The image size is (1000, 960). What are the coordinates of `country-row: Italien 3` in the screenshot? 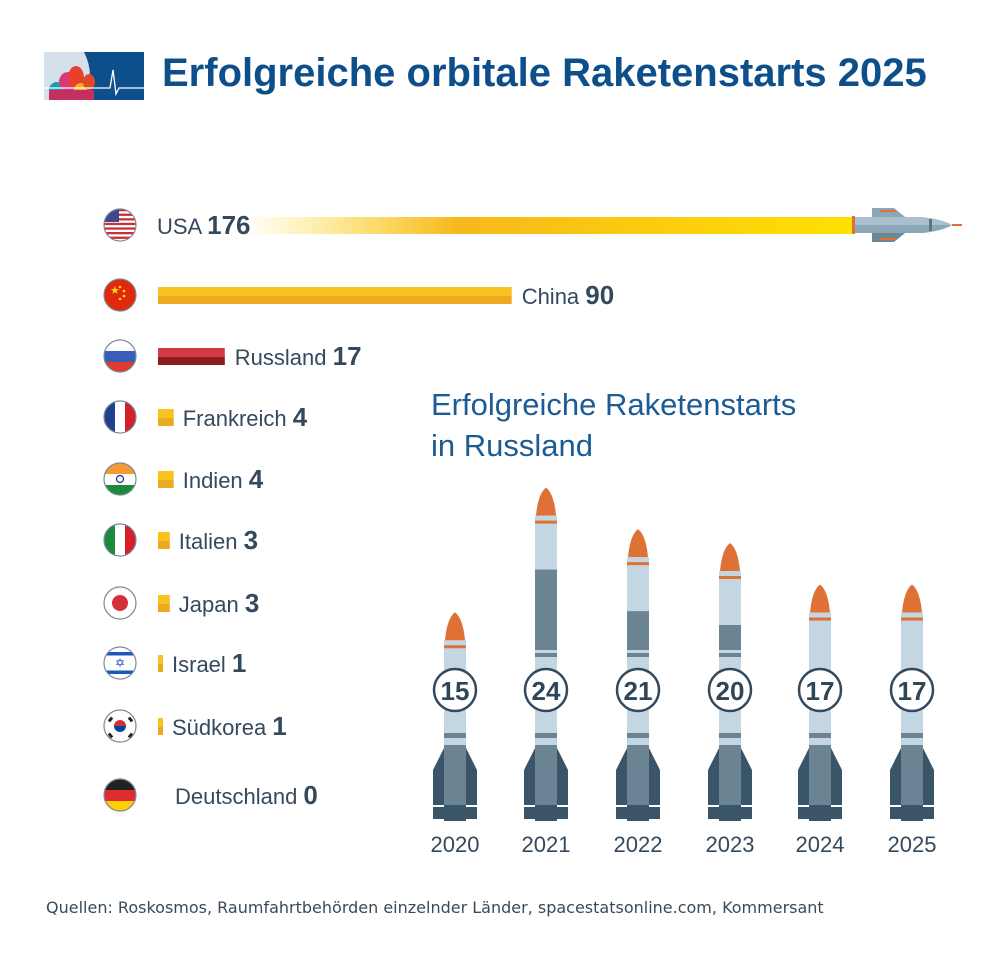 It's located at (180, 540).